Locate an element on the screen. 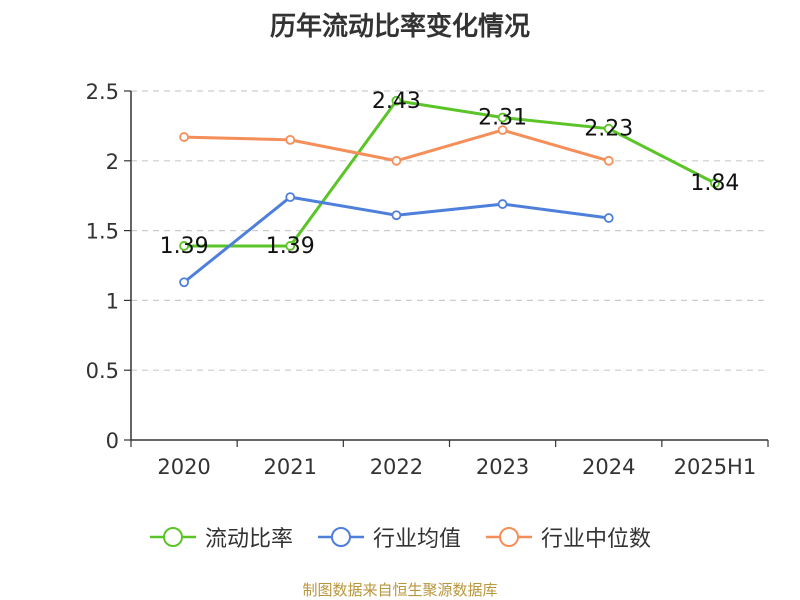 This screenshot has width=800, height=600. y-tick-label: 1 is located at coordinates (112, 301).